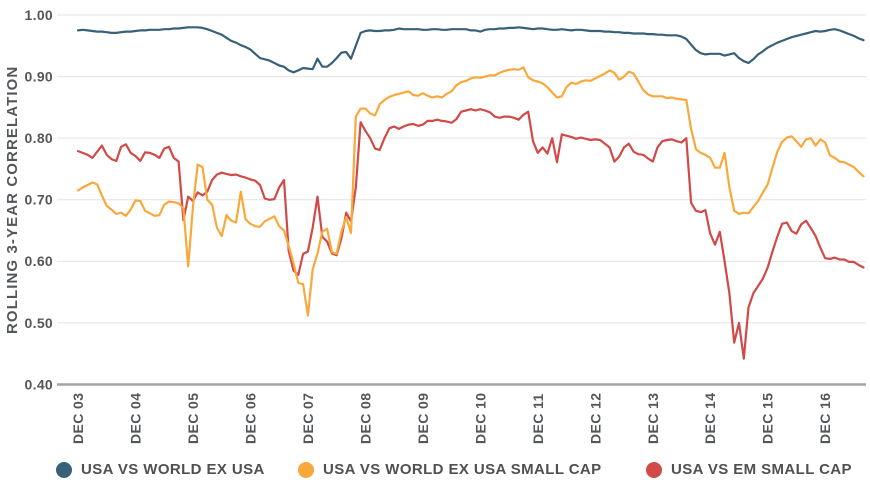  What do you see at coordinates (653, 418) in the screenshot?
I see `x-tick-label: DEC 13` at bounding box center [653, 418].